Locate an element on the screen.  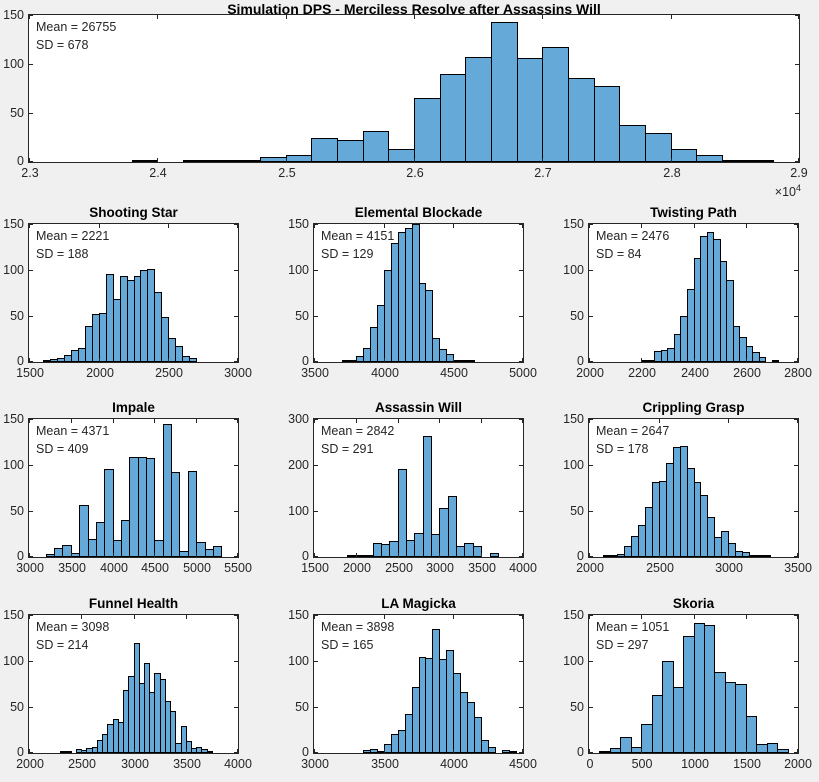
x-tick-label: 2.6 is located at coordinates (415, 173).